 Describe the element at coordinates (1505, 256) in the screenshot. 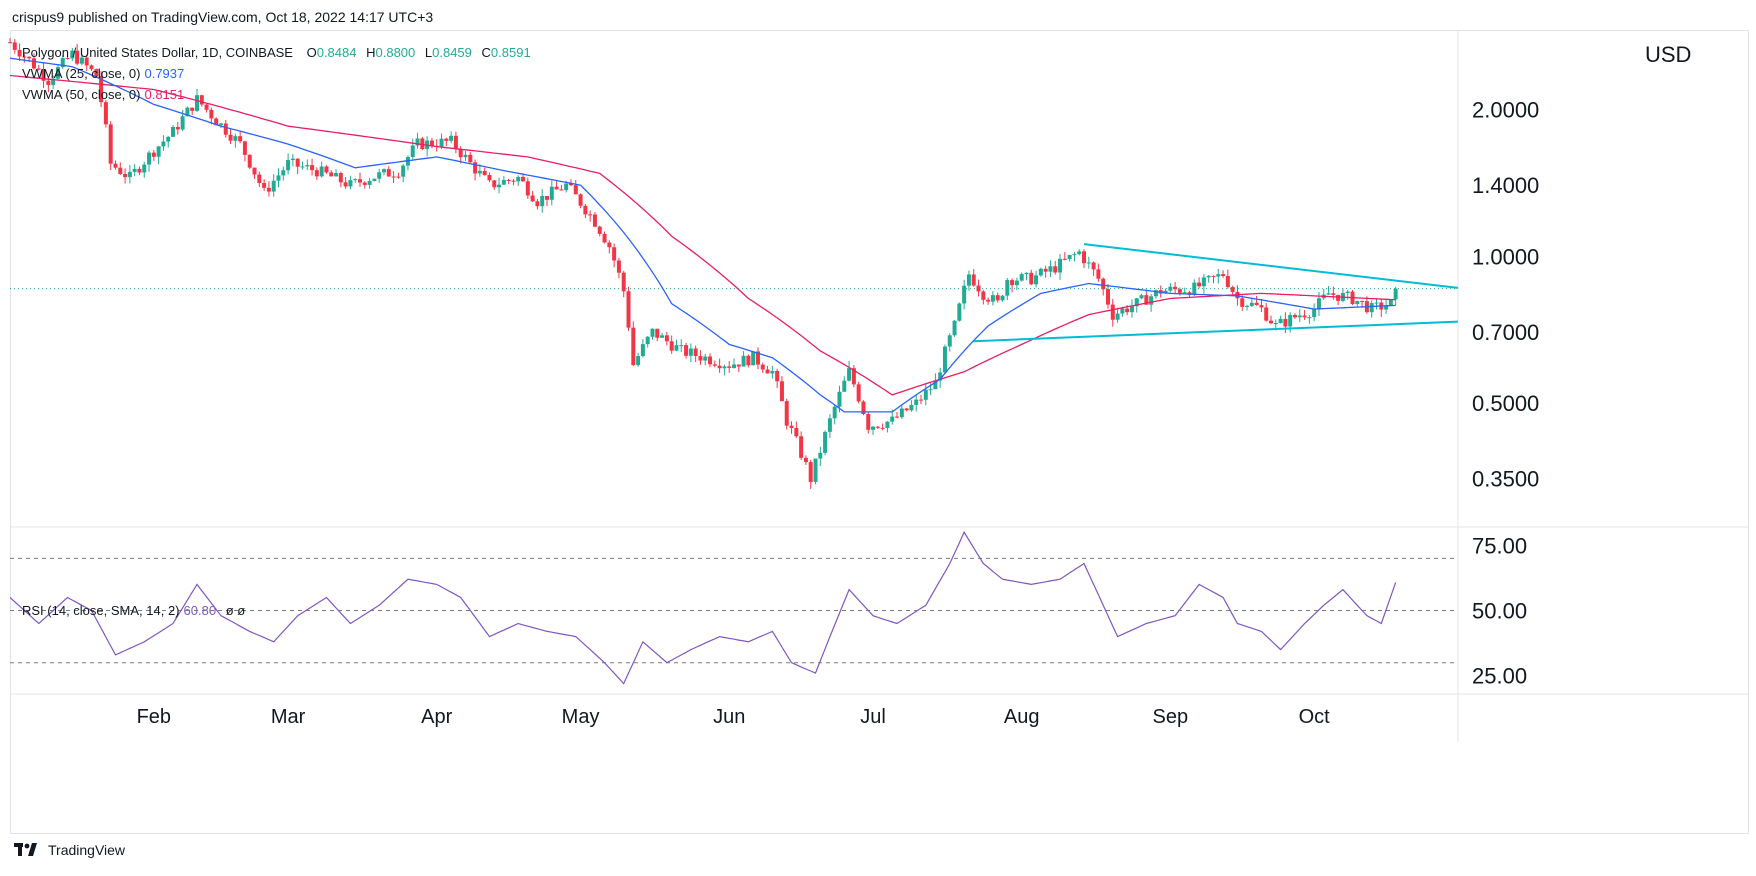

I see `price-tick-label: 1.0000` at that location.